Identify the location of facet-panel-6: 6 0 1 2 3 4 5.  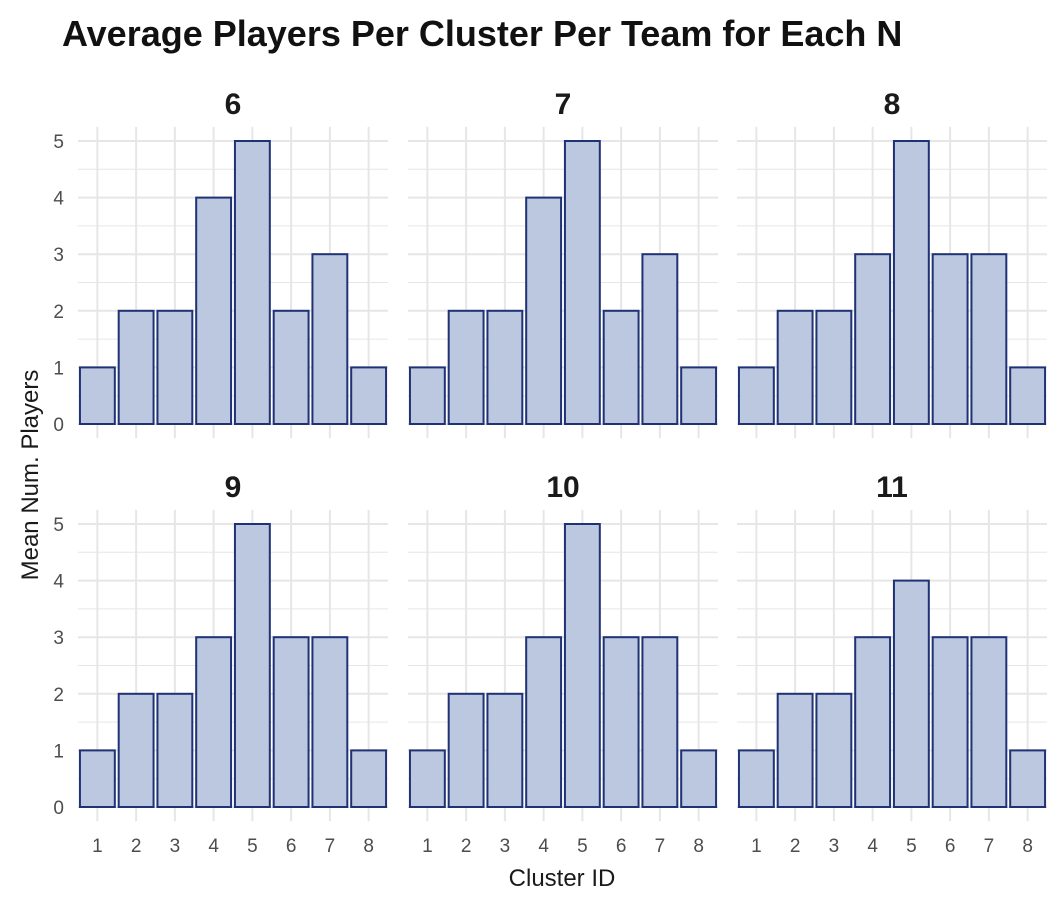
(220, 263).